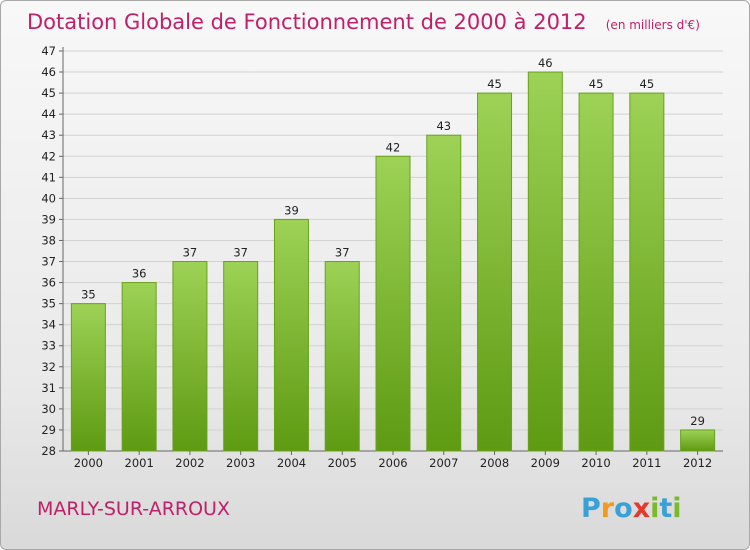  What do you see at coordinates (48, 219) in the screenshot?
I see `y-tick-label: 39` at bounding box center [48, 219].